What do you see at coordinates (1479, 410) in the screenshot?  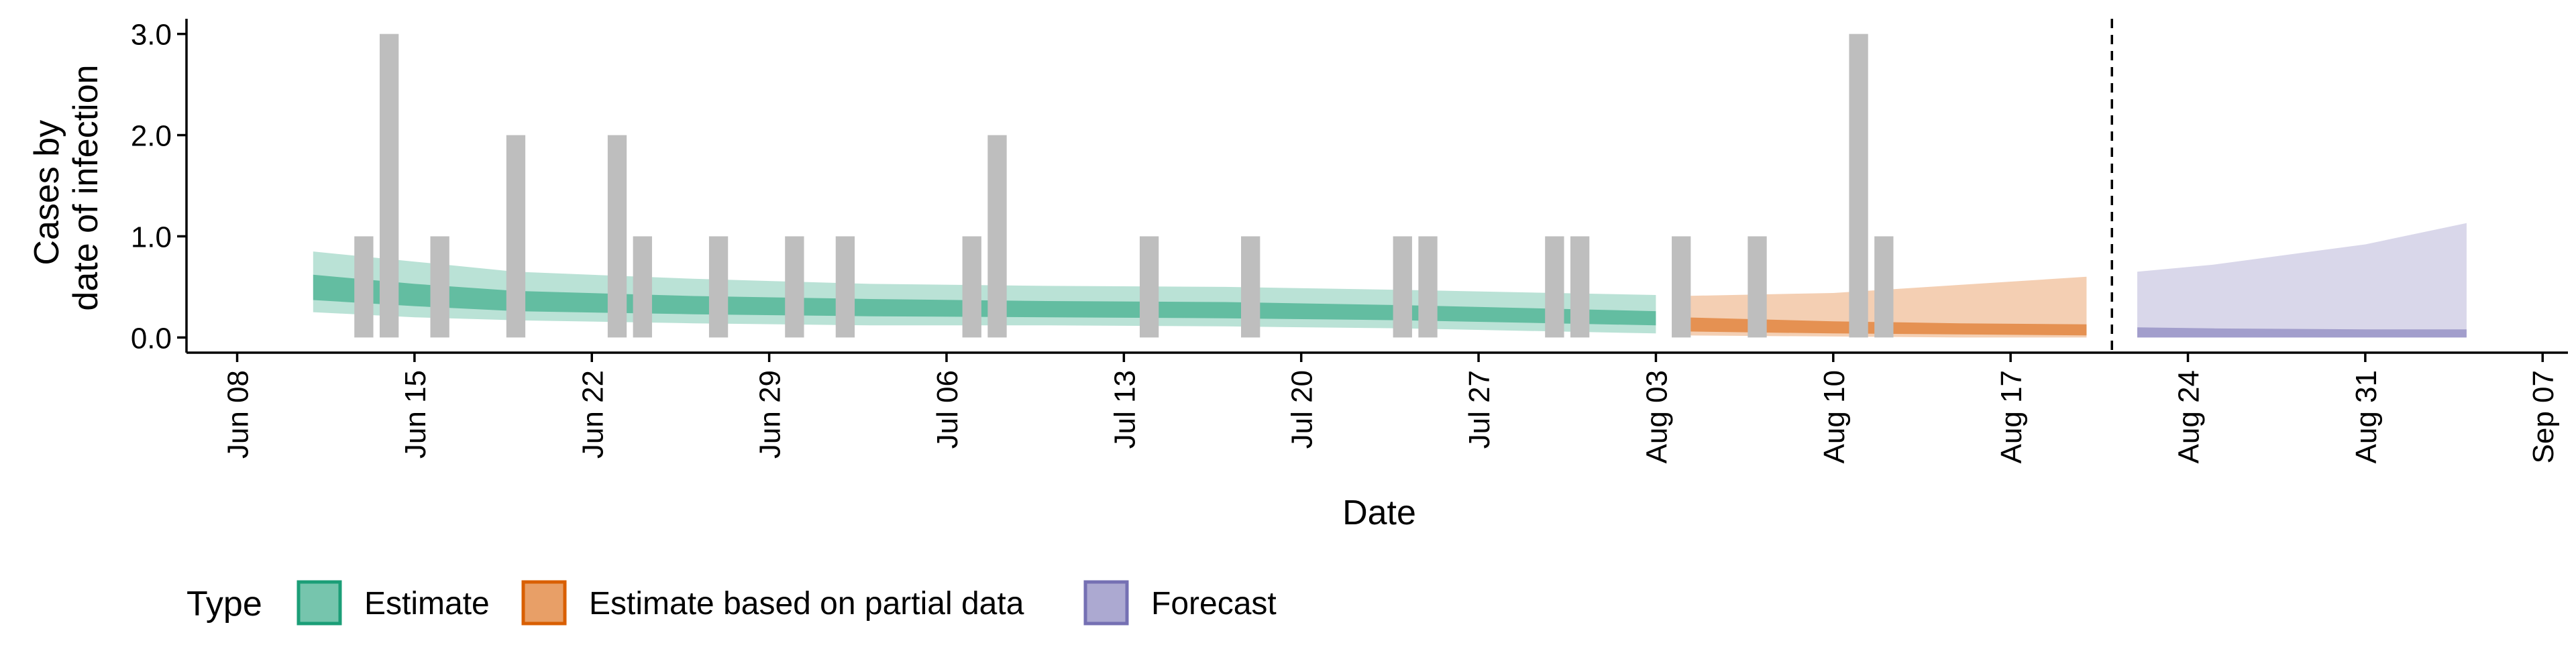 I see `x-tick-label: Jul 27` at bounding box center [1479, 410].